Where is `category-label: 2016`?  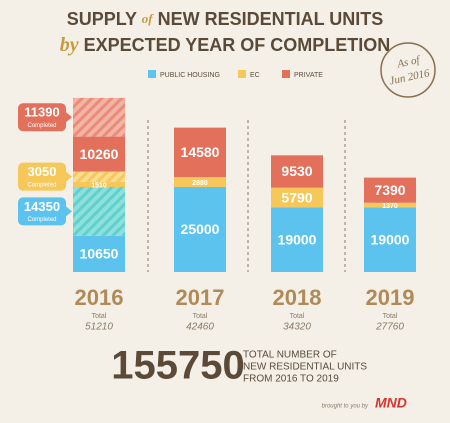
category-label: 2016 is located at coordinates (99, 297).